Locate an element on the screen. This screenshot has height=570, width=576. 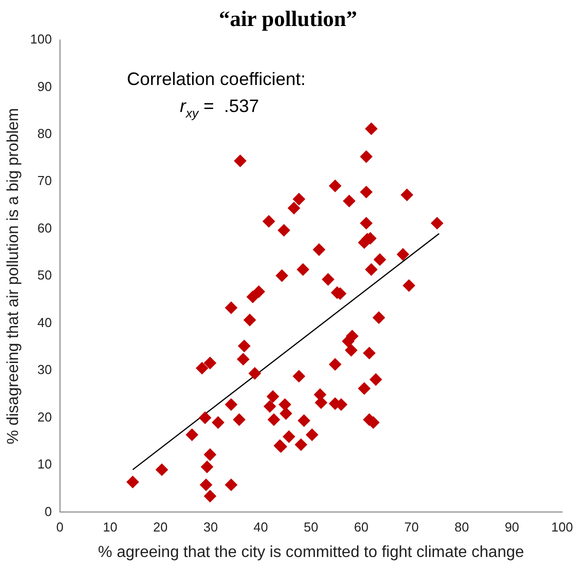
y-tick-label: 30 is located at coordinates (44, 370).